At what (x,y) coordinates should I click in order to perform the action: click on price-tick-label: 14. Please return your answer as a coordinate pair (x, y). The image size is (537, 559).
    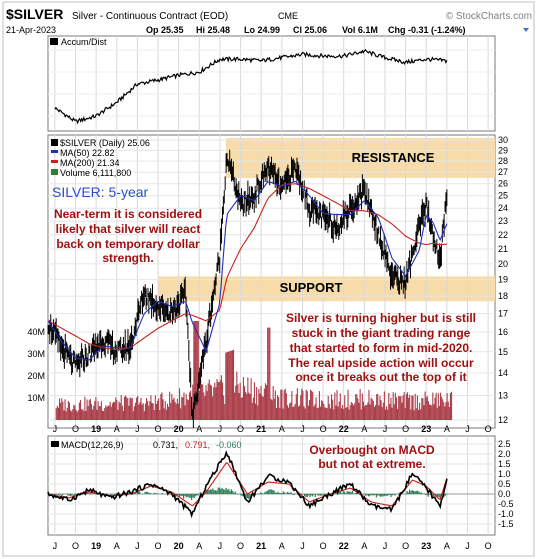
    Looking at the image, I should click on (503, 373).